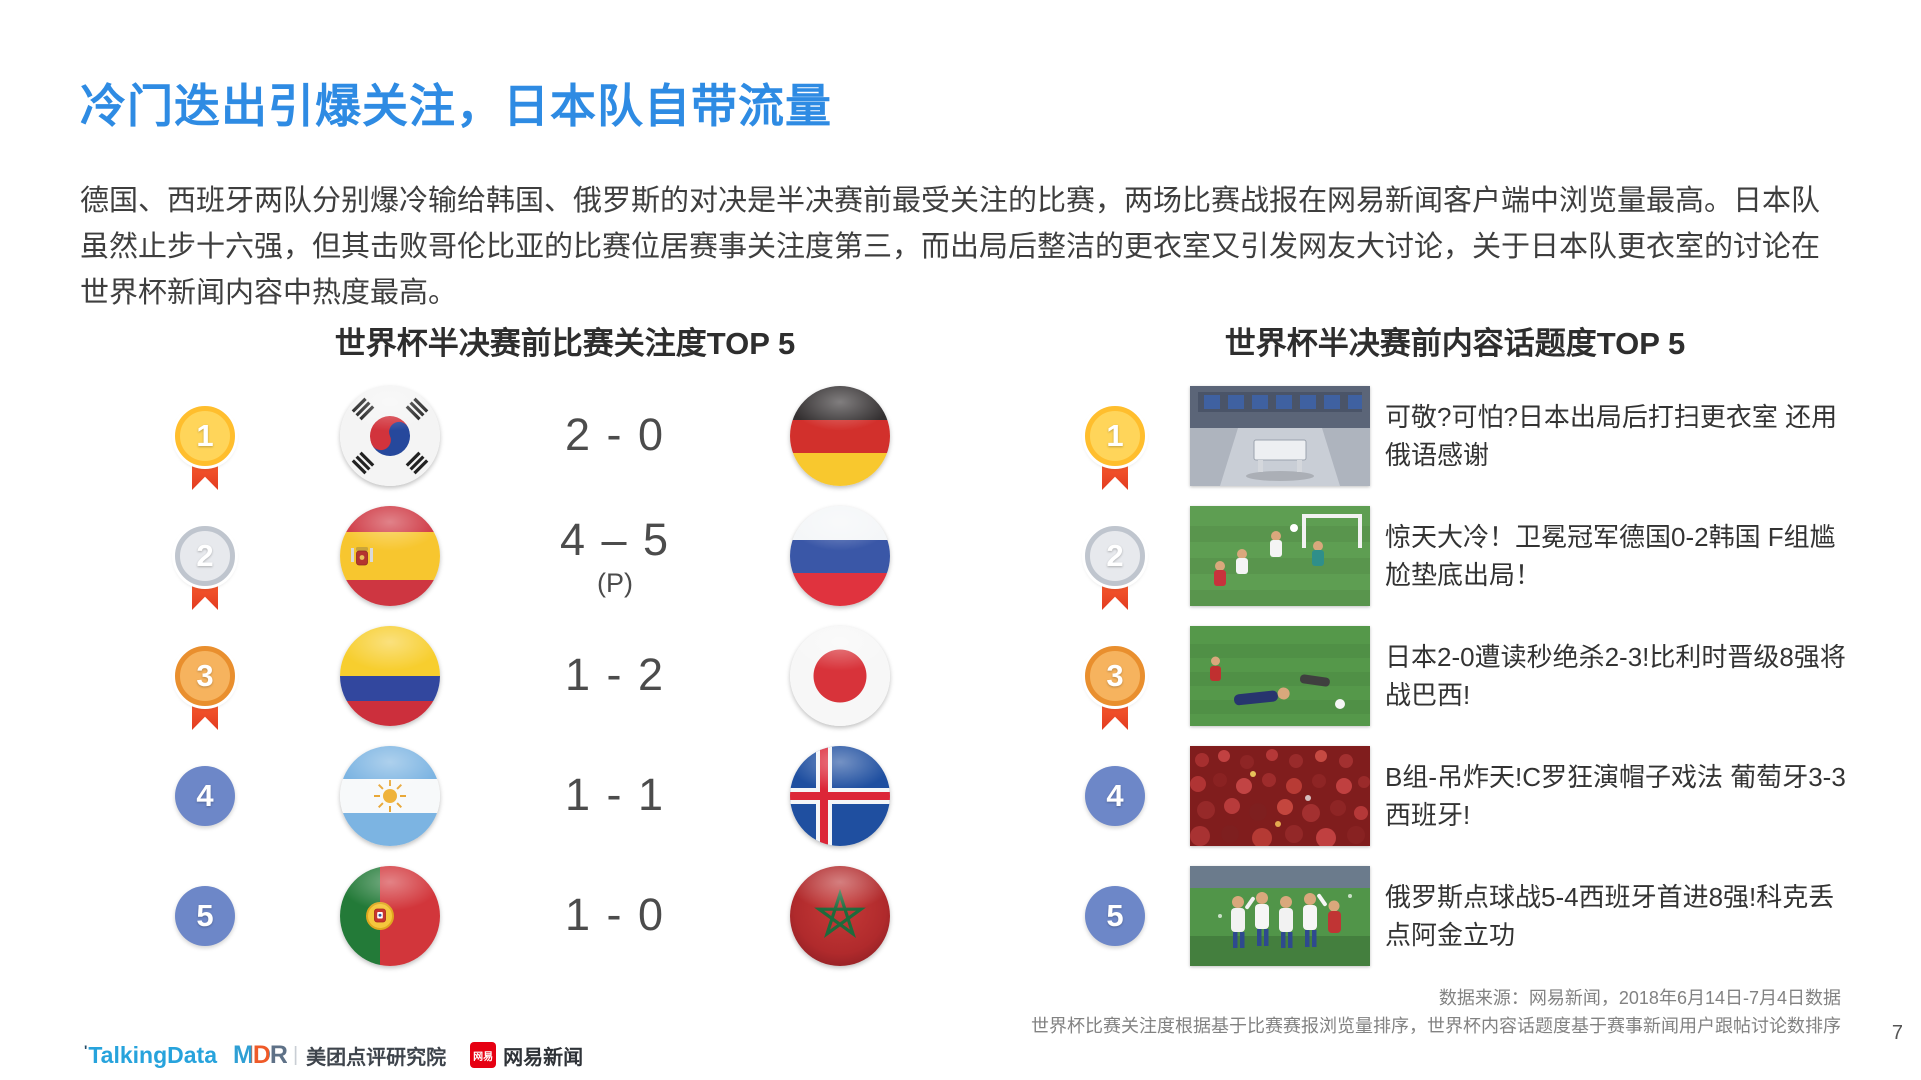 This screenshot has height=1080, width=1921. I want to click on match-row-3: 3 1 - 2, so click(530, 676).